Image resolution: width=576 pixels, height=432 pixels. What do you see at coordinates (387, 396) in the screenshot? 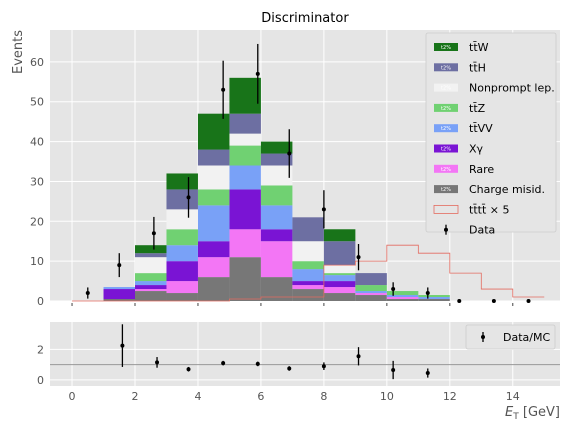
I see `x-tick-label: 10` at bounding box center [387, 396].